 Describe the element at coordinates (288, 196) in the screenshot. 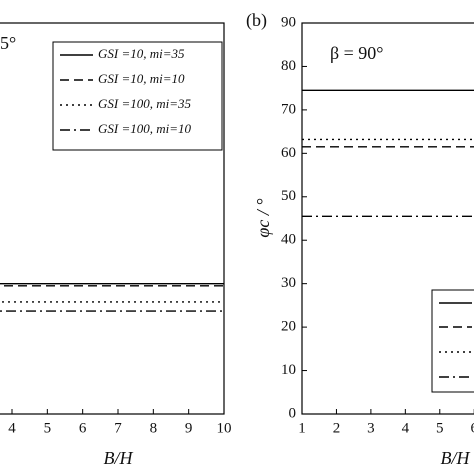

I see `y-tick-label: 50` at that location.